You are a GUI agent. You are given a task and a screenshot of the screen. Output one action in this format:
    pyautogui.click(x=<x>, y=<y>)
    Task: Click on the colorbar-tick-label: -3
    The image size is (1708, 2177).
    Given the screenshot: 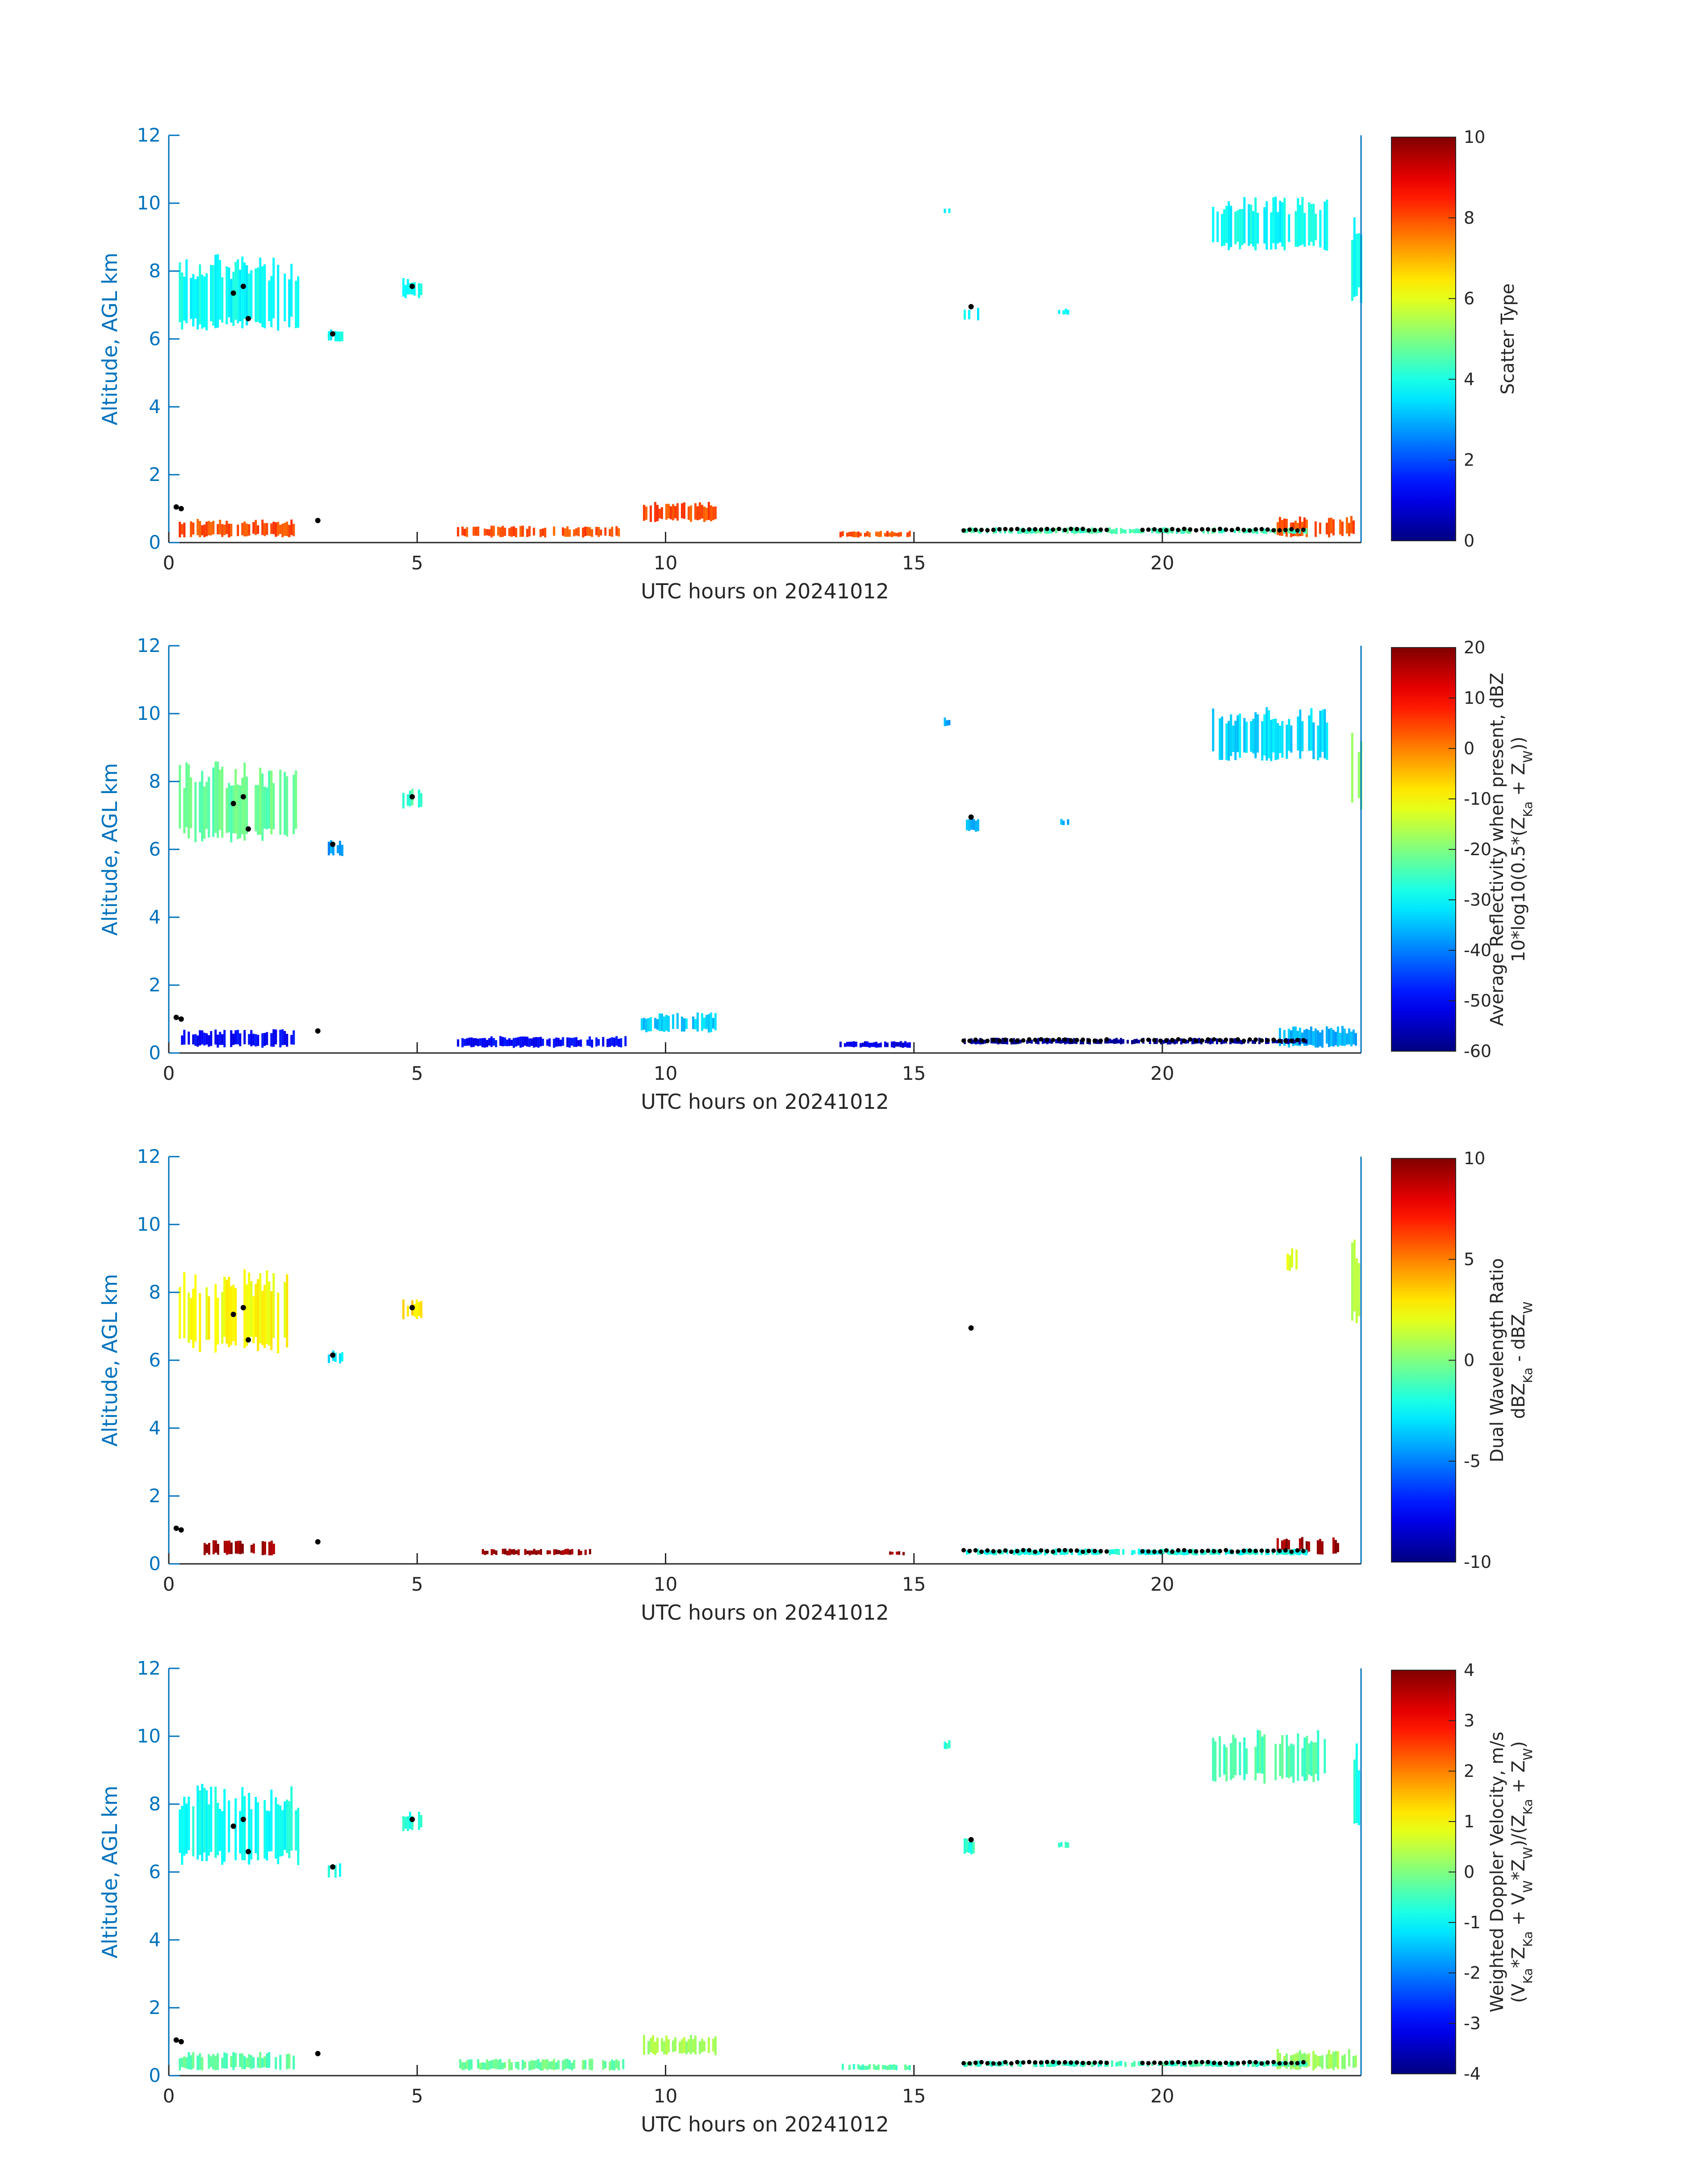 What is the action you would take?
    pyautogui.click(x=1472, y=2023)
    